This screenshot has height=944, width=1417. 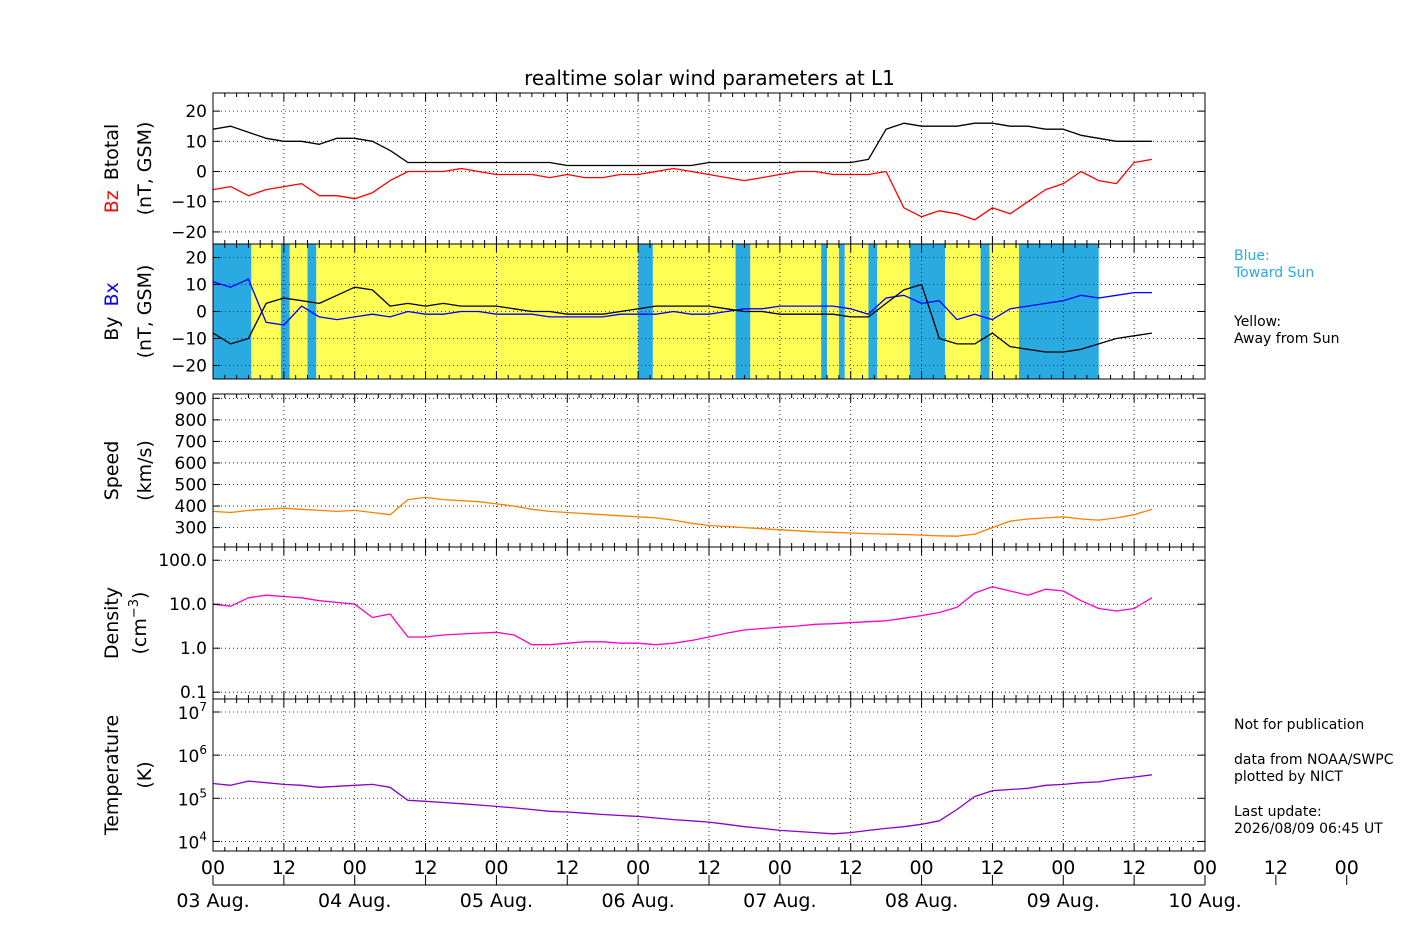 What do you see at coordinates (182, 561) in the screenshot?
I see `y-tick-label: 100.0` at bounding box center [182, 561].